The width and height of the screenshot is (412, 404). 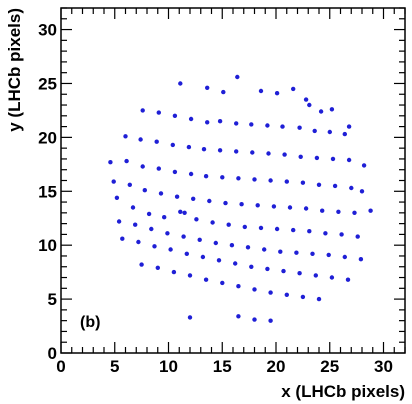 I want to click on y-tick-label: 15, so click(x=47, y=191).